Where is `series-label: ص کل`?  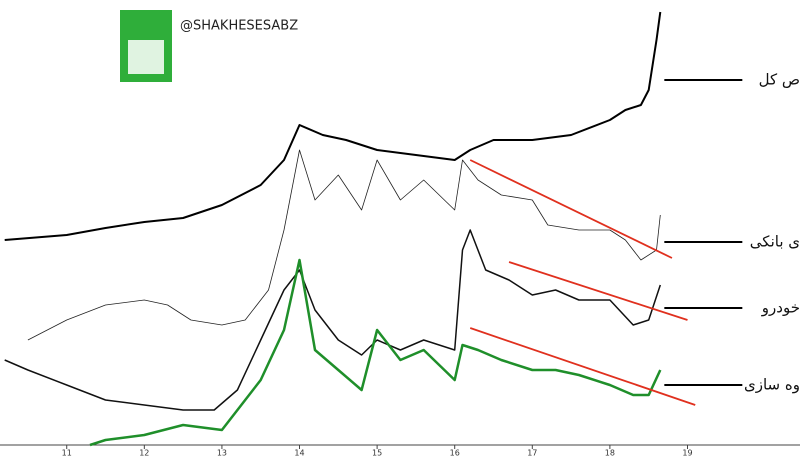
series-label: ص کل is located at coordinates (779, 80).